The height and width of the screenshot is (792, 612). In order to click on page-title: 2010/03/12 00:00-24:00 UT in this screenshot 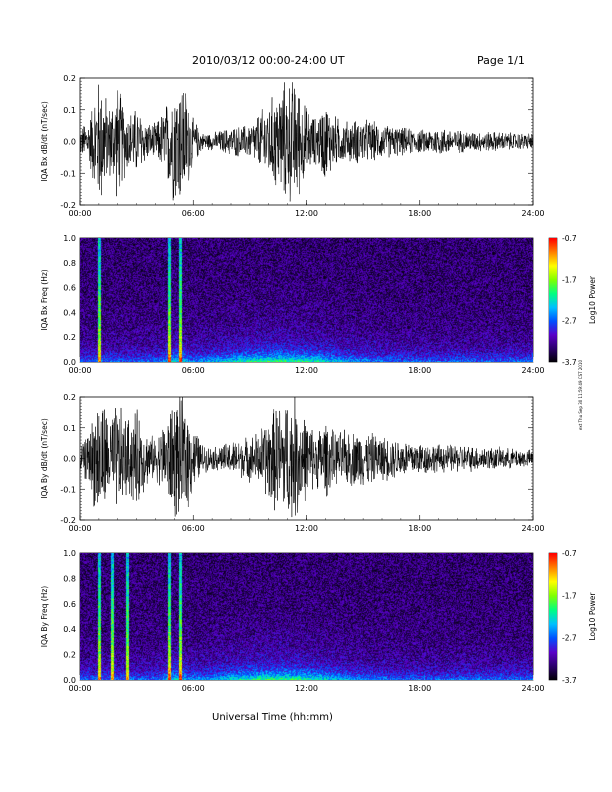, I will do `click(268, 60)`.